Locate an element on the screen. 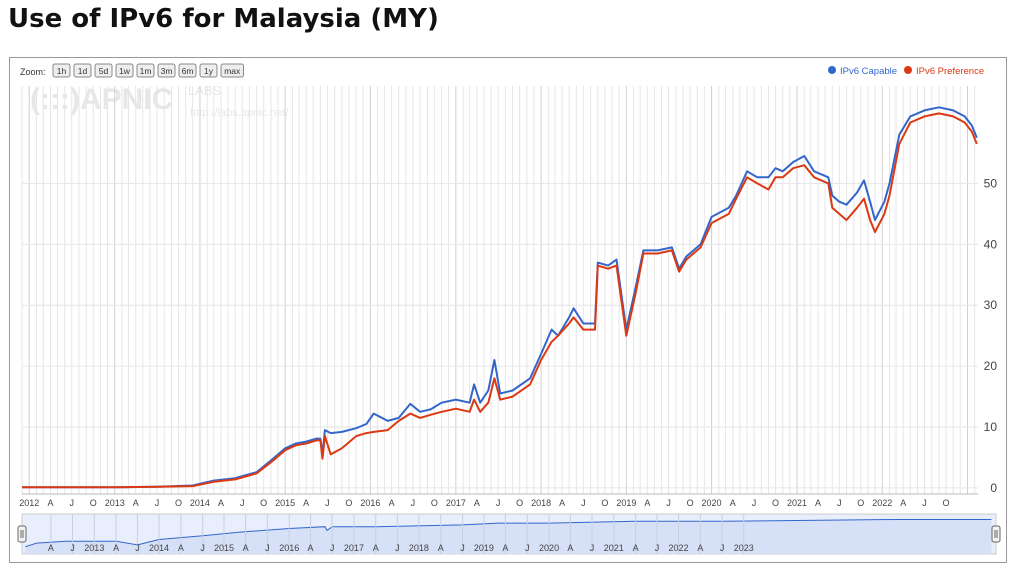 This screenshot has width=1024, height=569. navigator-area is located at coordinates (508, 536).